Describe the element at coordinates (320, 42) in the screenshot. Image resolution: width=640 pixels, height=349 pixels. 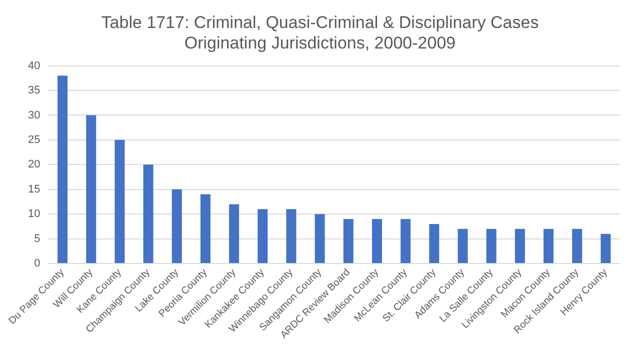
I see `text: Originating Jurisdictions, 2000-2009` at that location.